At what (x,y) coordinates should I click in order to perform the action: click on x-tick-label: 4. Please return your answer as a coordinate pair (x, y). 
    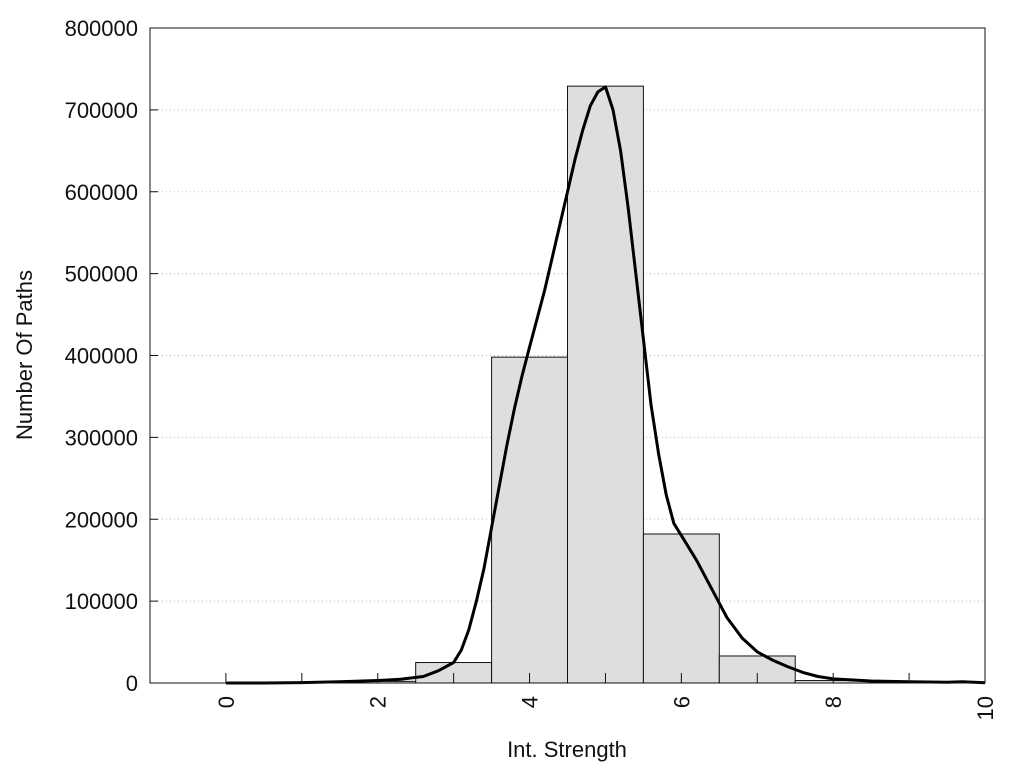
    Looking at the image, I should click on (530, 702).